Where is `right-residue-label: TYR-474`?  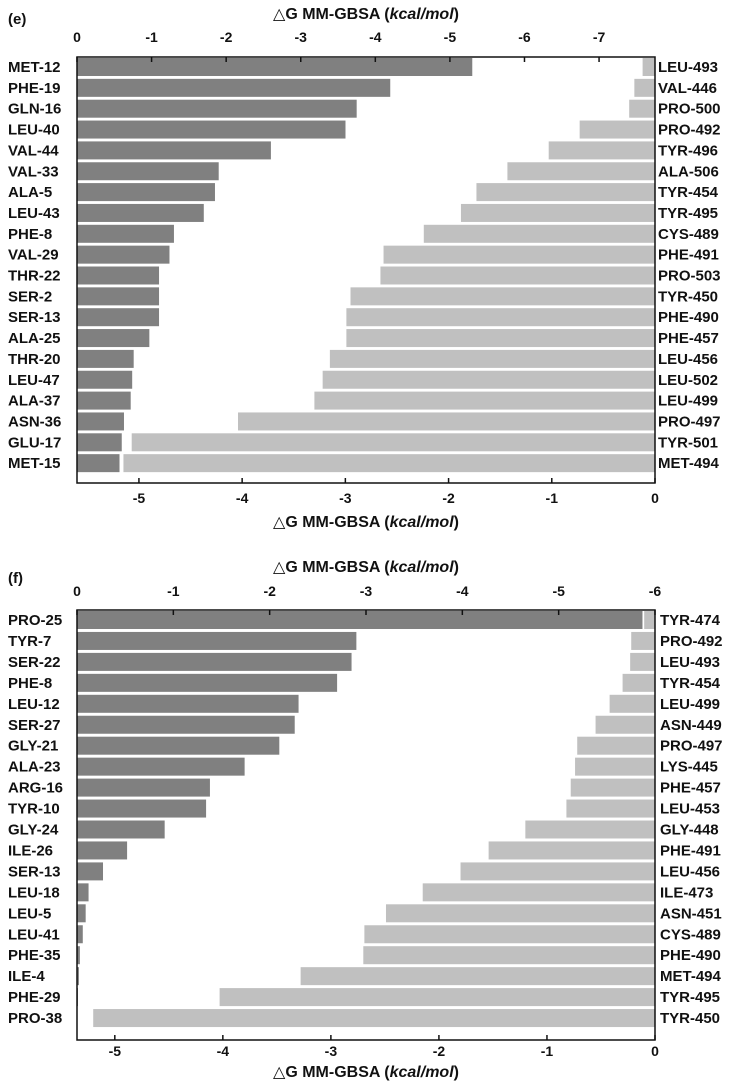 right-residue-label: TYR-474 is located at coordinates (690, 620).